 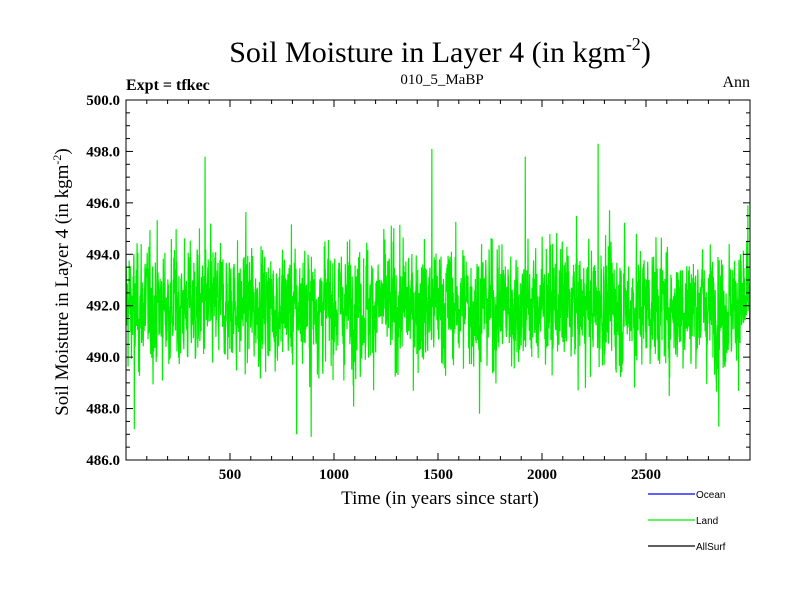 I want to click on season-label: Ann, so click(x=736, y=82).